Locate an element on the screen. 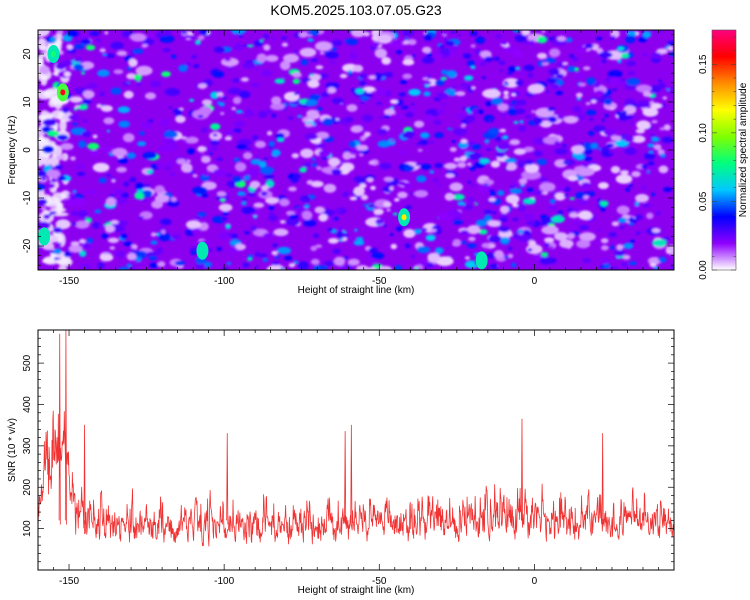 This screenshot has height=600, width=750. colorbar-tick-label-2: 0.10 is located at coordinates (703, 133).